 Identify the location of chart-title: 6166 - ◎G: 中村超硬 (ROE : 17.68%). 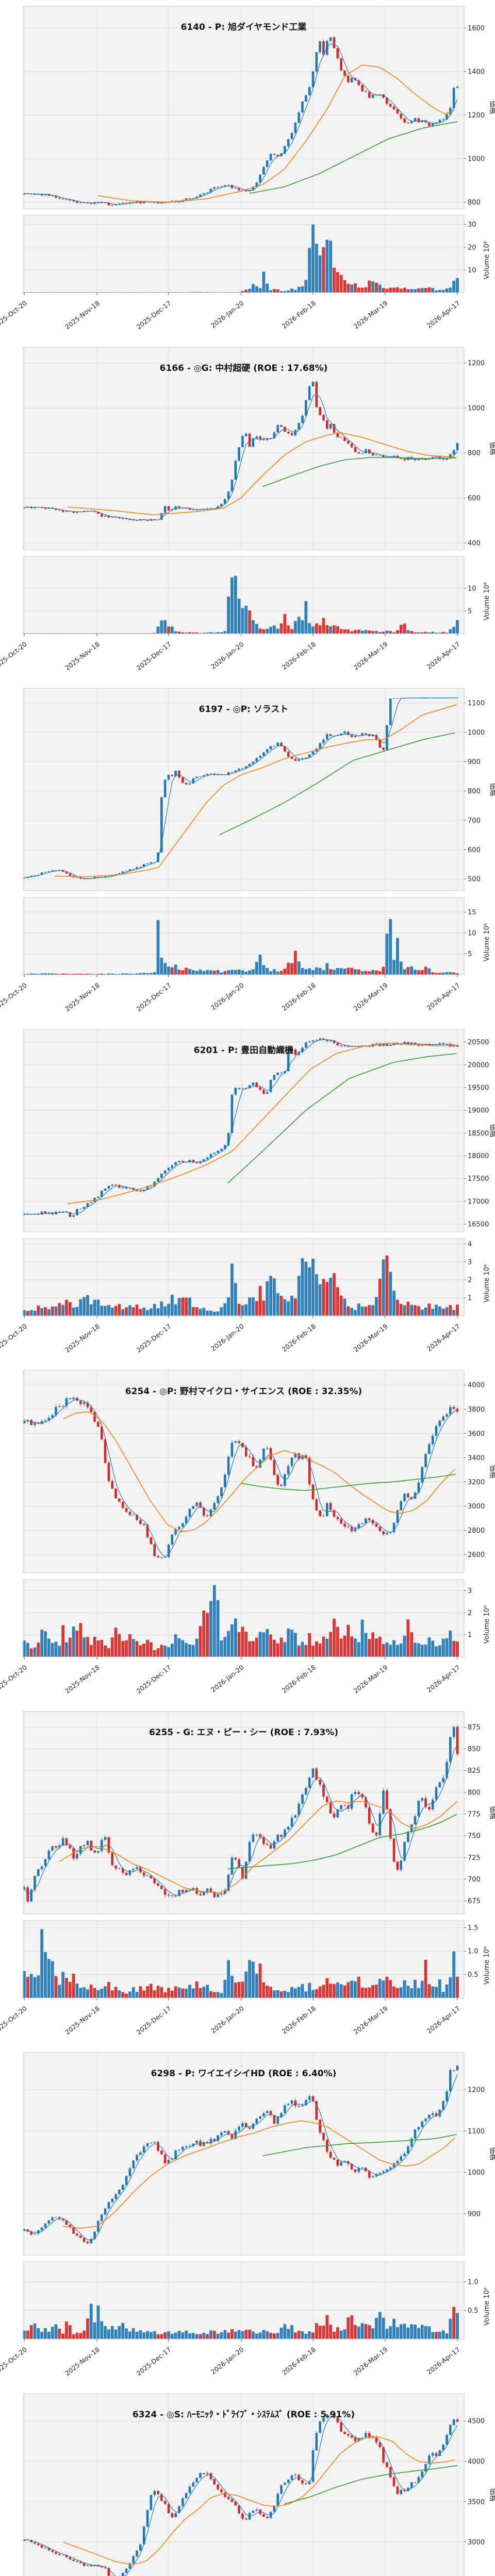
(244, 369).